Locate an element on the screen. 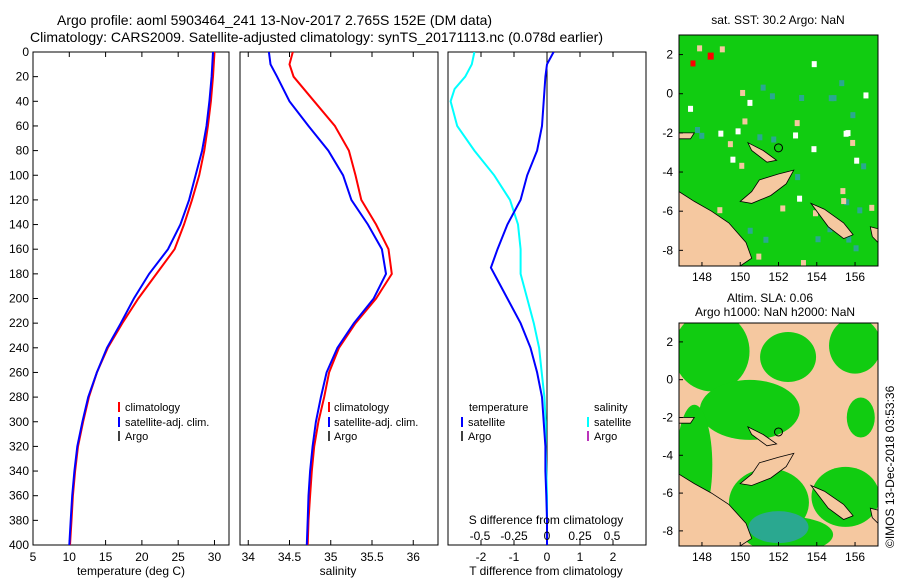  x-tick-label: 20 is located at coordinates (142, 557).